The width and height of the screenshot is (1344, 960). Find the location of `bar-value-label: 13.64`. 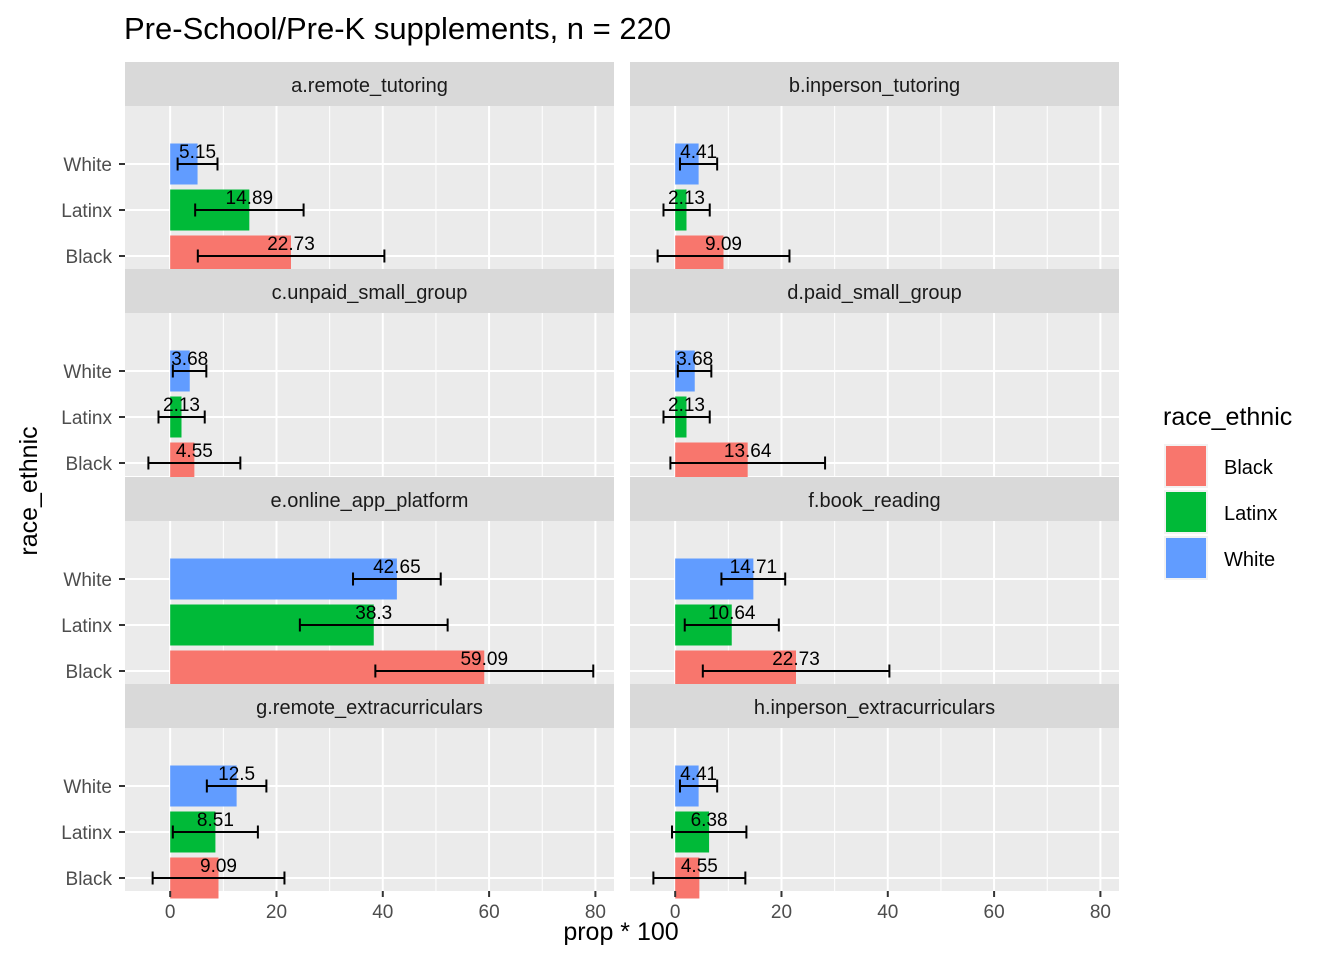

bar-value-label: 13.64 is located at coordinates (748, 451).